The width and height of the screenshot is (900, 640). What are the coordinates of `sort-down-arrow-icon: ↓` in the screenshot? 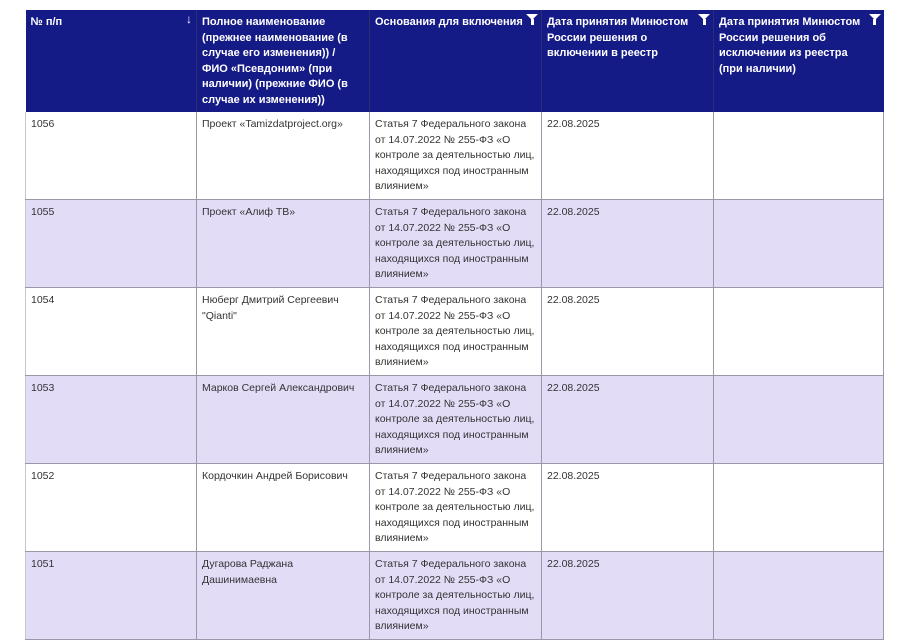 It's located at (189, 19).